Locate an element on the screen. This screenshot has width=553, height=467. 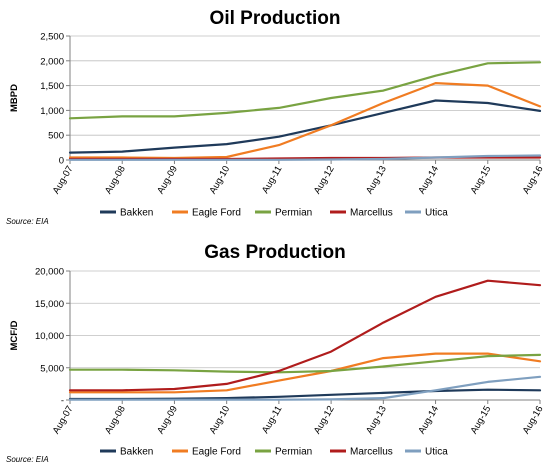
gas-legend-label: Permian is located at coordinates (293, 452).